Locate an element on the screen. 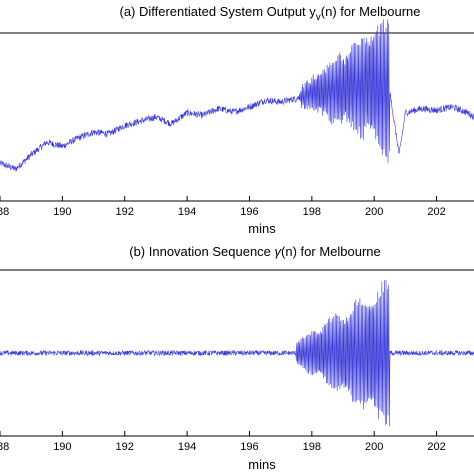 The width and height of the screenshot is (474, 474). panel-a-x-ticks: 188 190 192 194 196 198 200 202 is located at coordinates (223, 207).